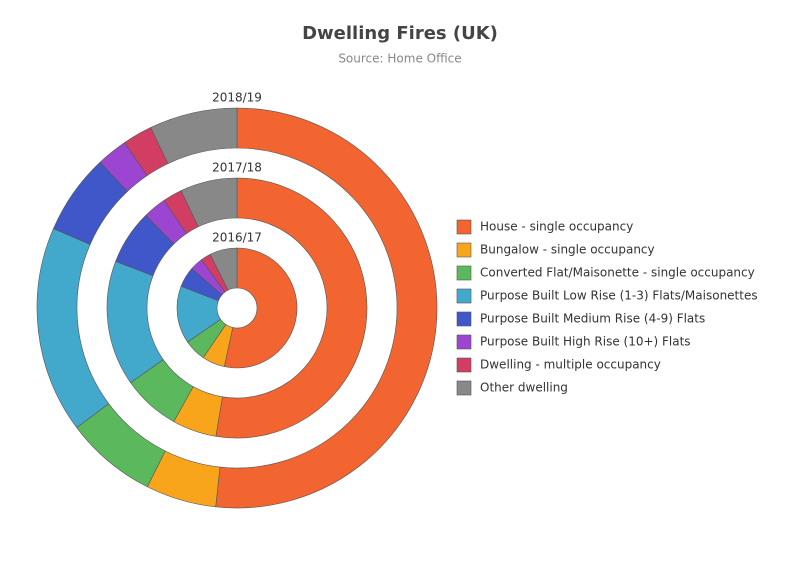  Describe the element at coordinates (400, 33) in the screenshot. I see `chart-title: Dwelling Fires (UK)` at that location.